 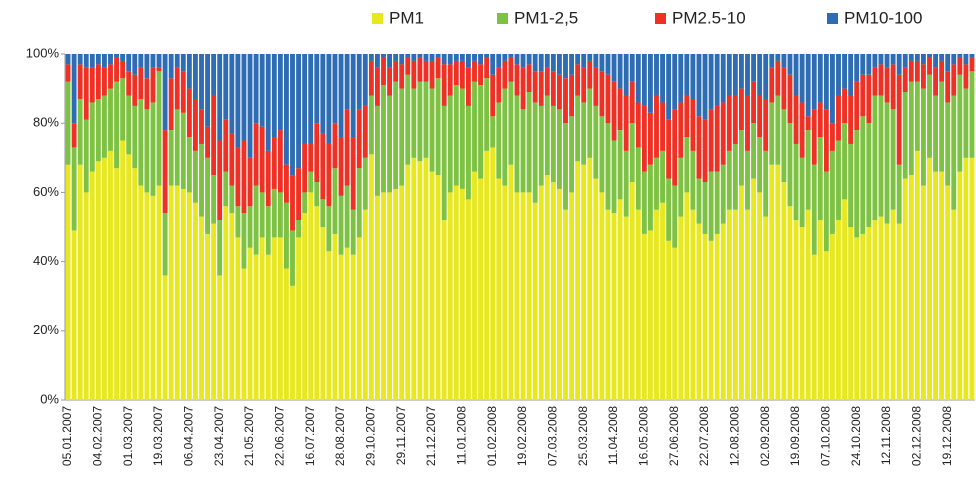 What do you see at coordinates (46, 260) in the screenshot?
I see `y-tick-label: 40%` at bounding box center [46, 260].